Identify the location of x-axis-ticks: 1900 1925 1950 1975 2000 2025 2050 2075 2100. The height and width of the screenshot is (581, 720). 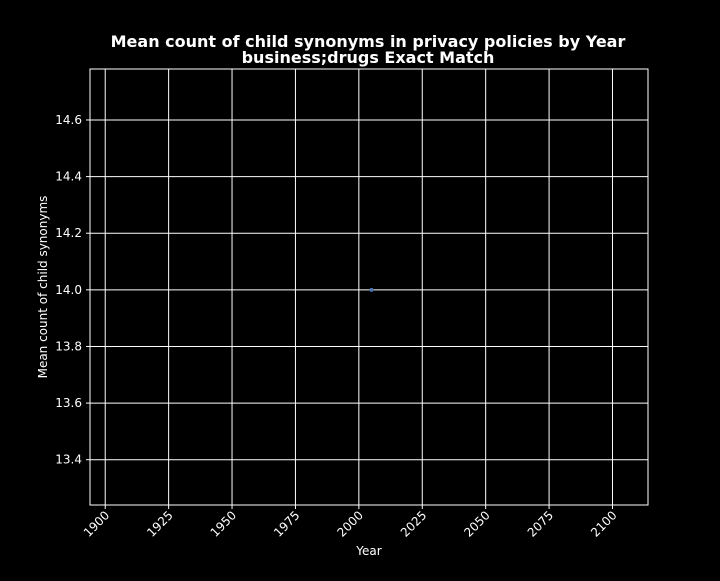
(350, 522).